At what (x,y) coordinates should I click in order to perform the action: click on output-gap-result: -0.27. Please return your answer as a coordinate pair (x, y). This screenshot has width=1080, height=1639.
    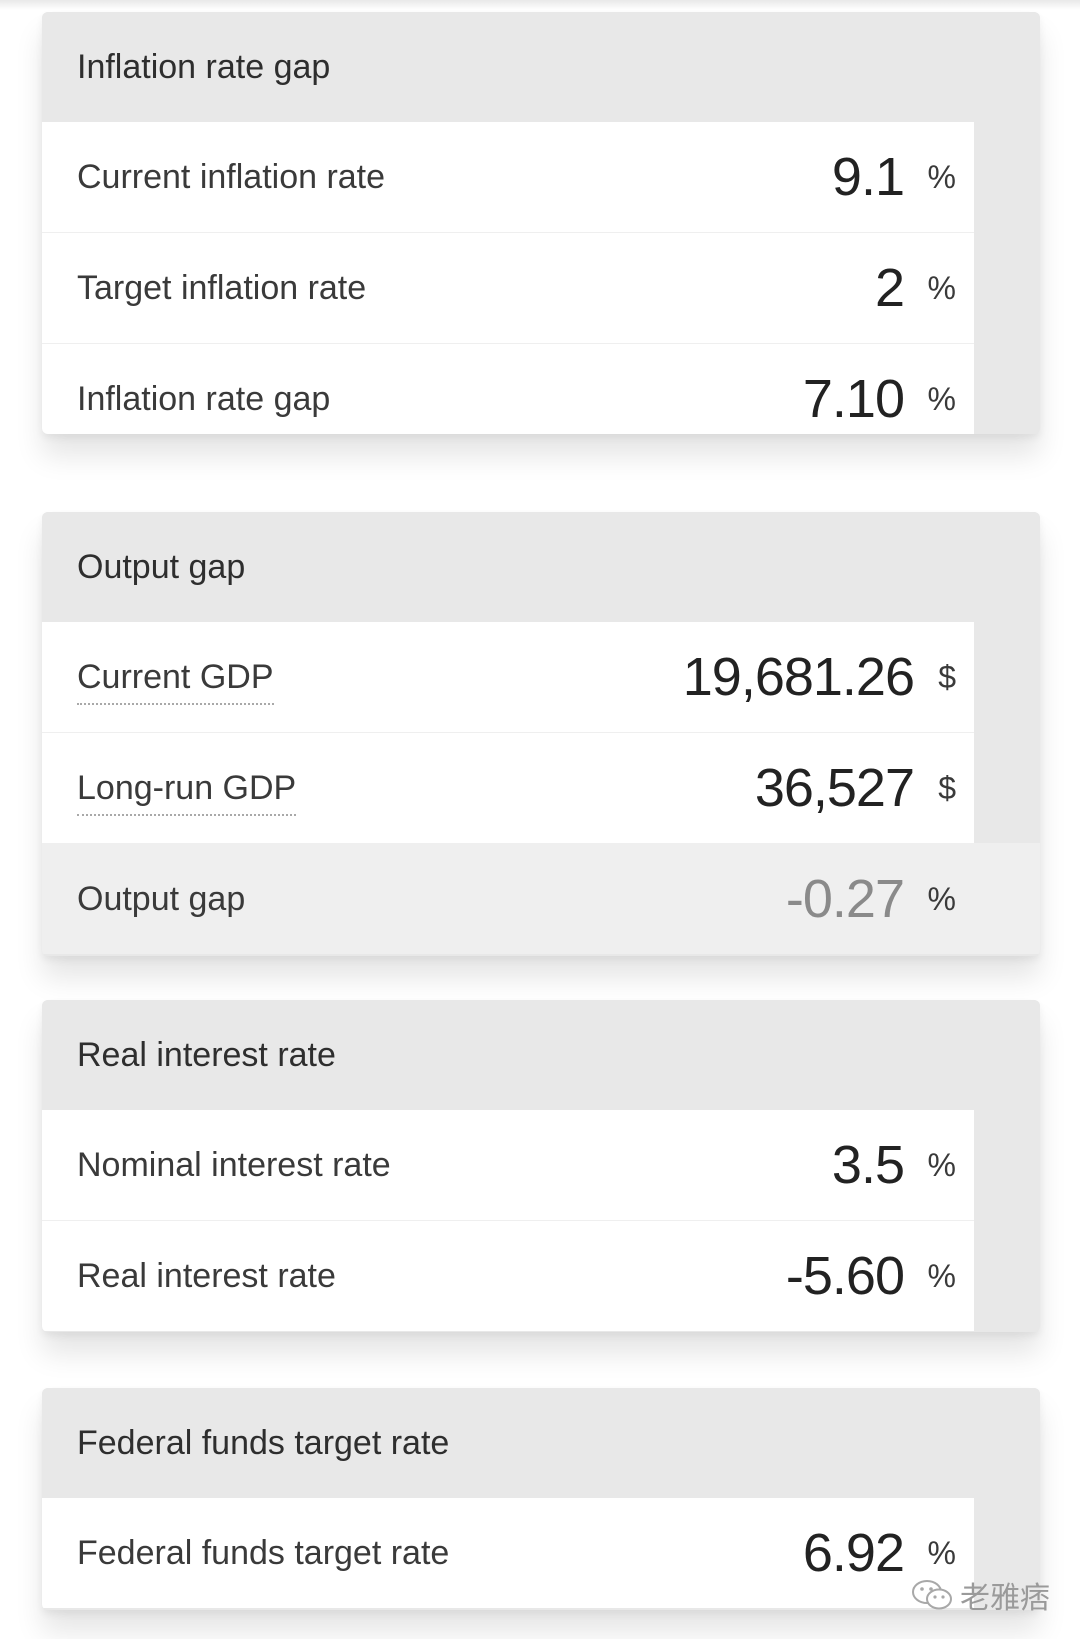
    Looking at the image, I should click on (845, 899).